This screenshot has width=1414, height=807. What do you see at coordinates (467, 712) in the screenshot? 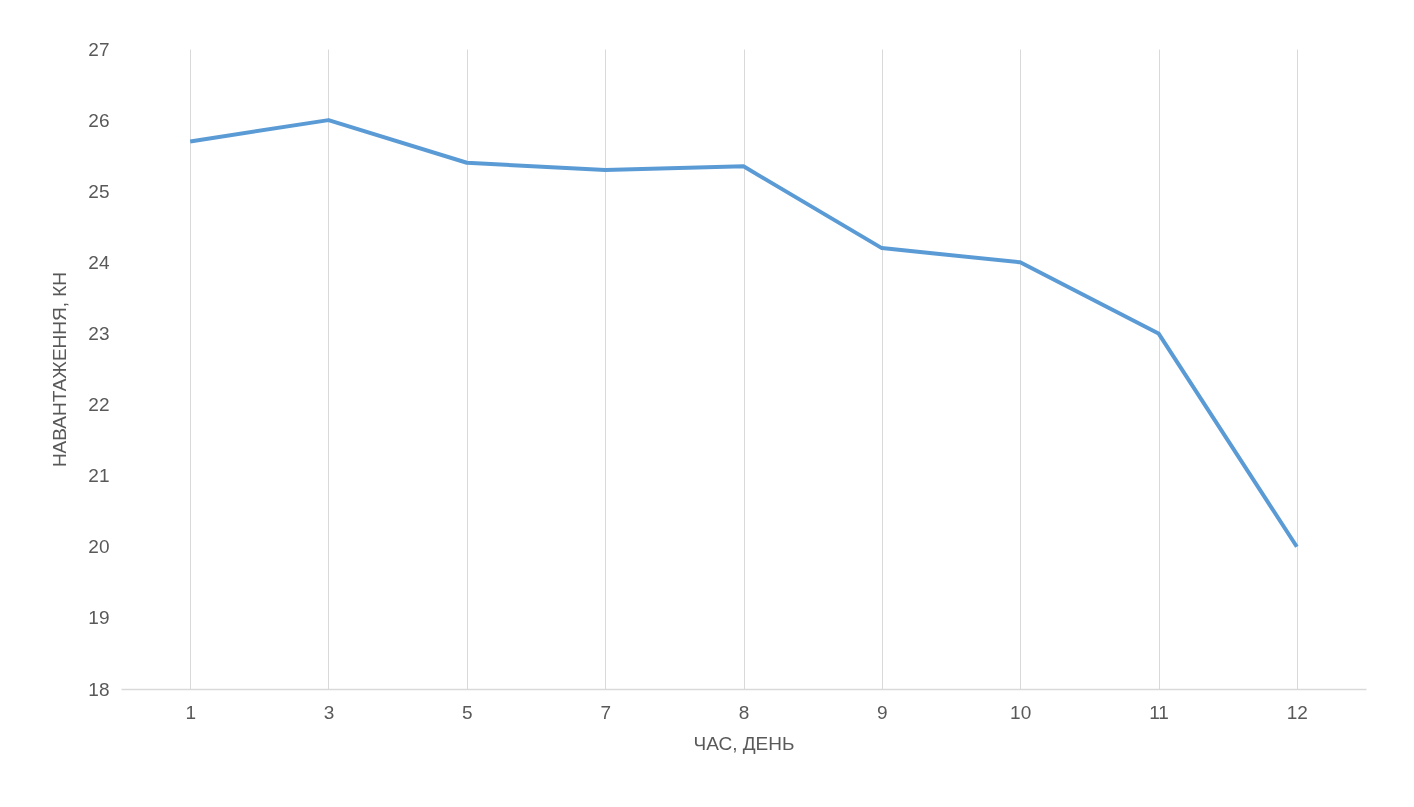
I see `x-tick-label: 5` at bounding box center [467, 712].